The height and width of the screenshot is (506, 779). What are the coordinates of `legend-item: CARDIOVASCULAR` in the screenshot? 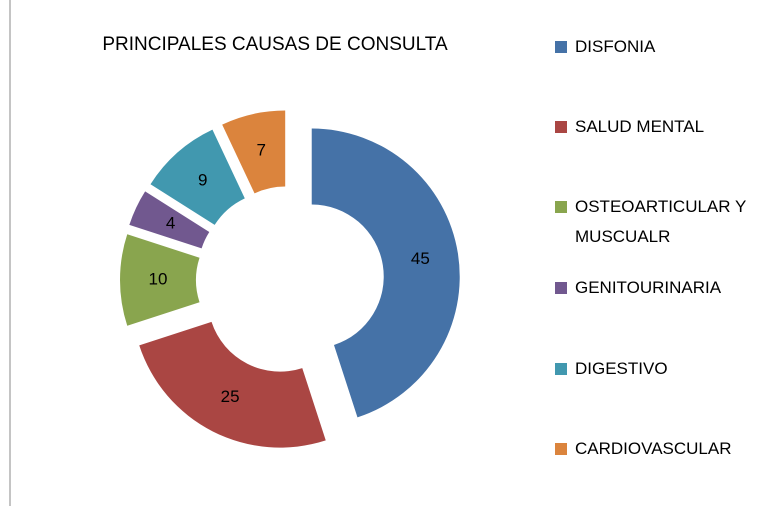 It's located at (660, 449).